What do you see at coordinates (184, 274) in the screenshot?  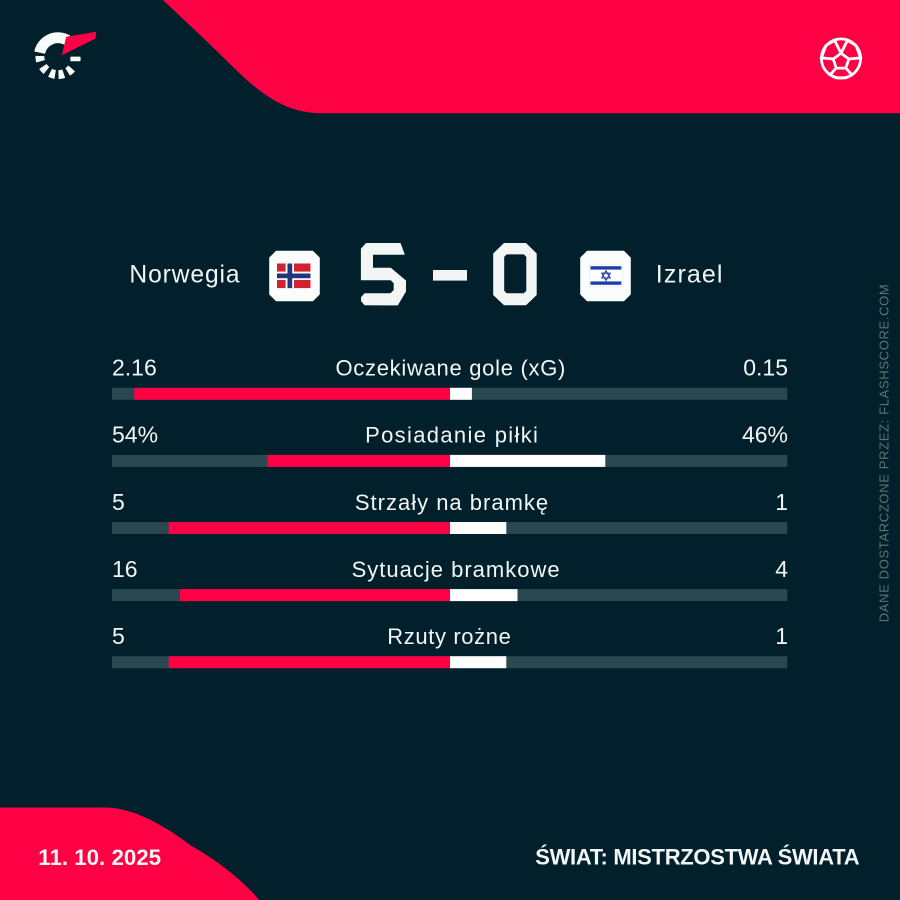 I see `svg-text: Norwegia` at bounding box center [184, 274].